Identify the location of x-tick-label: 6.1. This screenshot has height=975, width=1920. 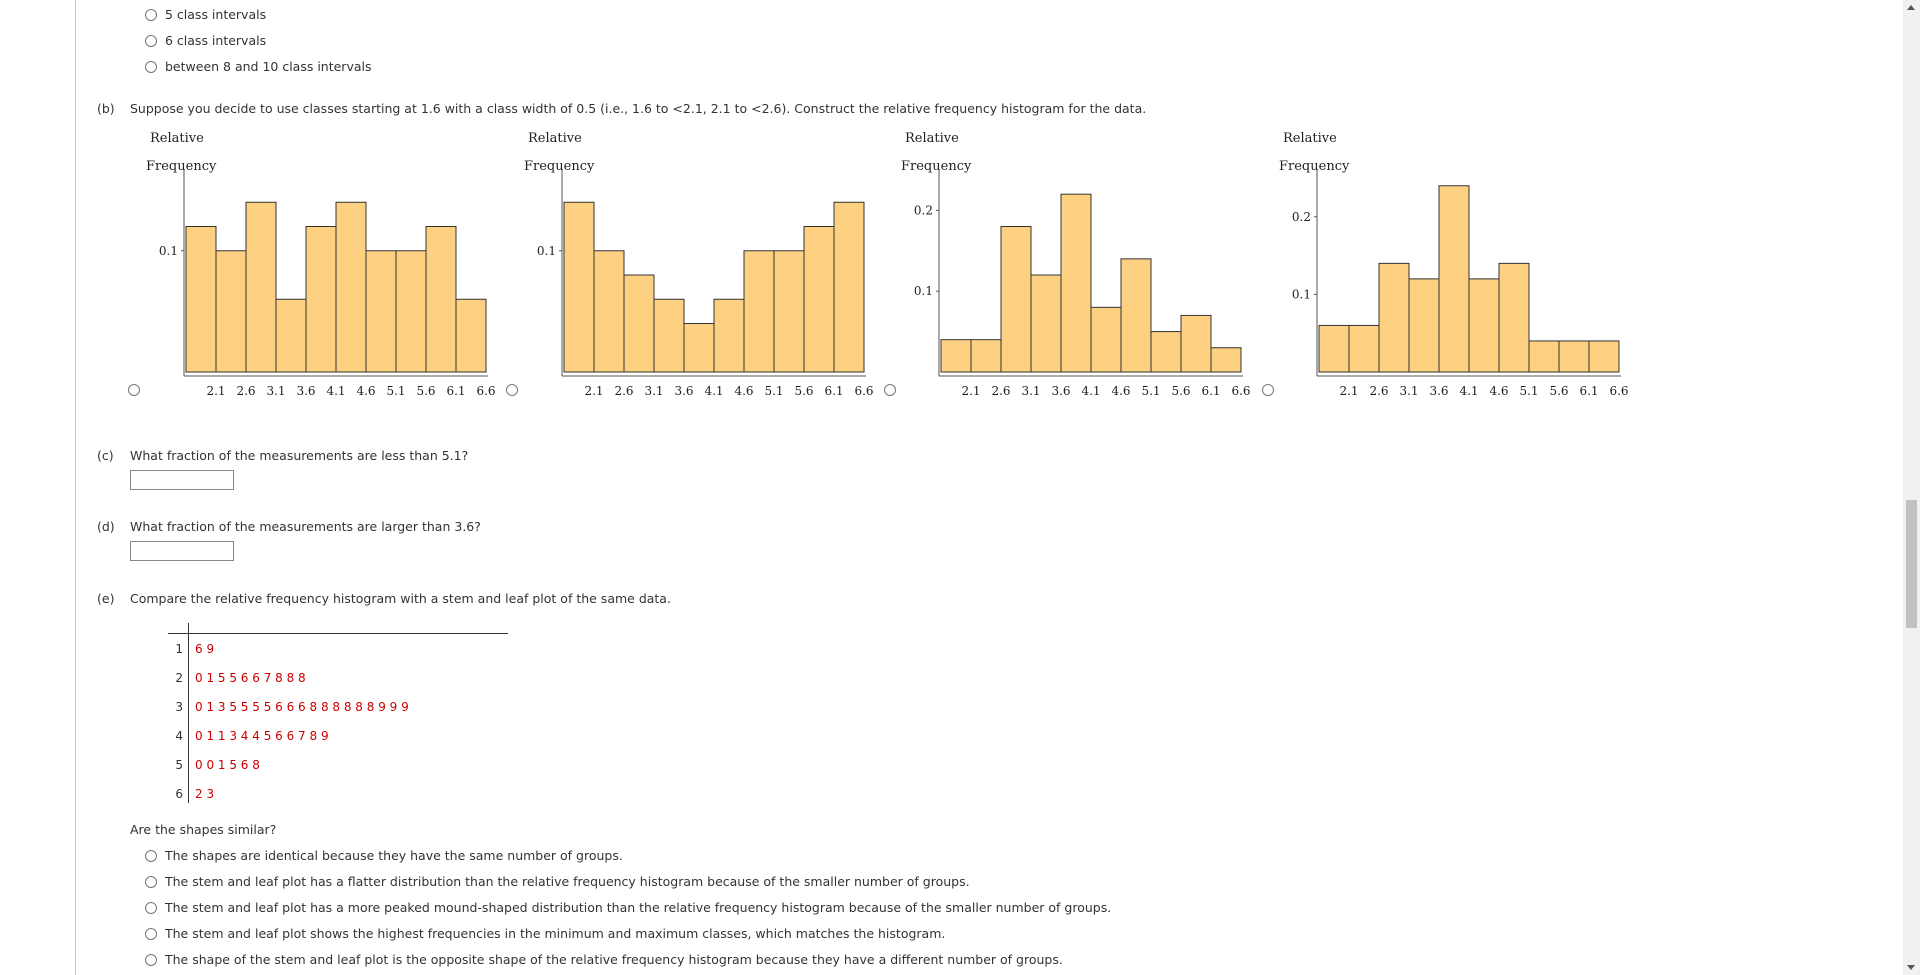
(455, 391).